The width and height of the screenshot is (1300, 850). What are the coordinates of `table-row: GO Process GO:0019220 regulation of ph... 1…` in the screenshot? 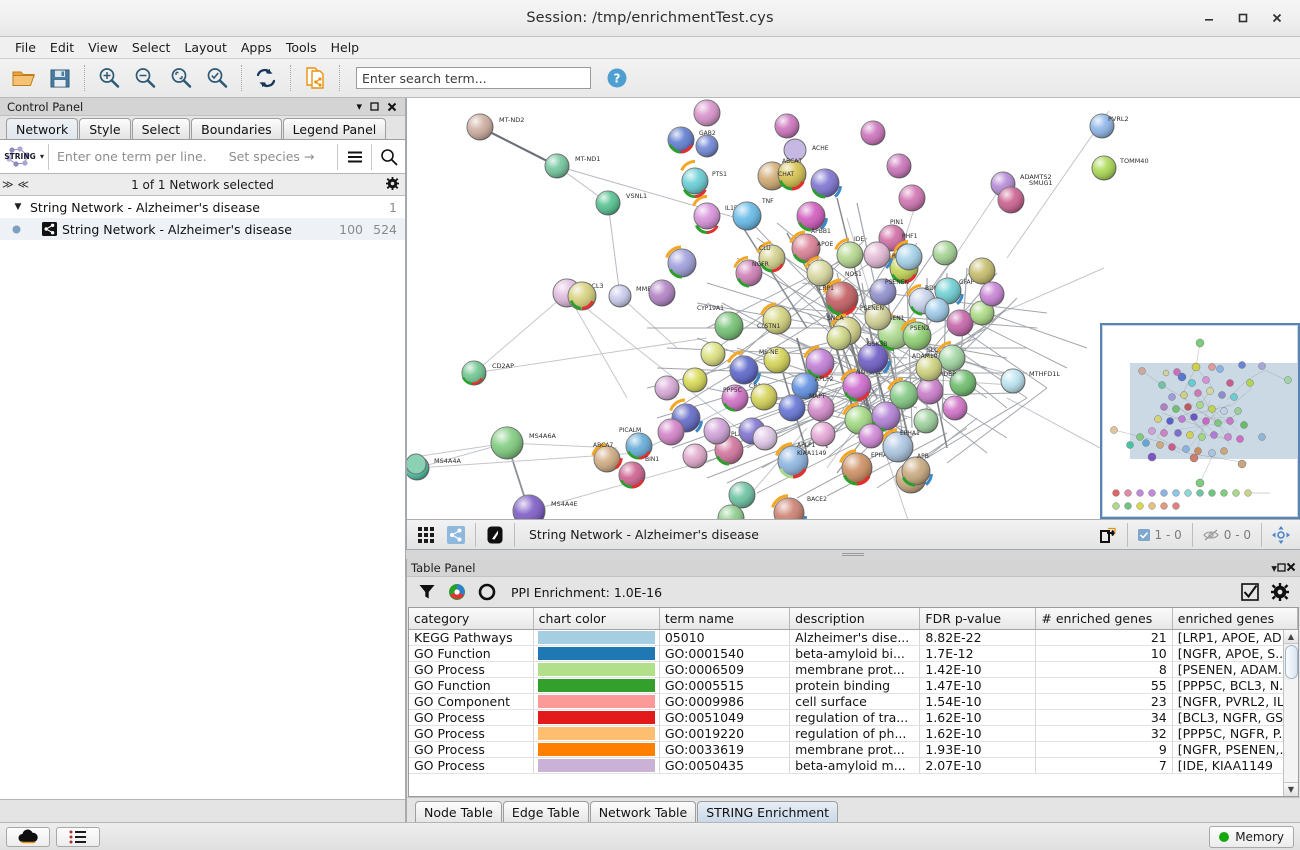 It's located at (853, 733).